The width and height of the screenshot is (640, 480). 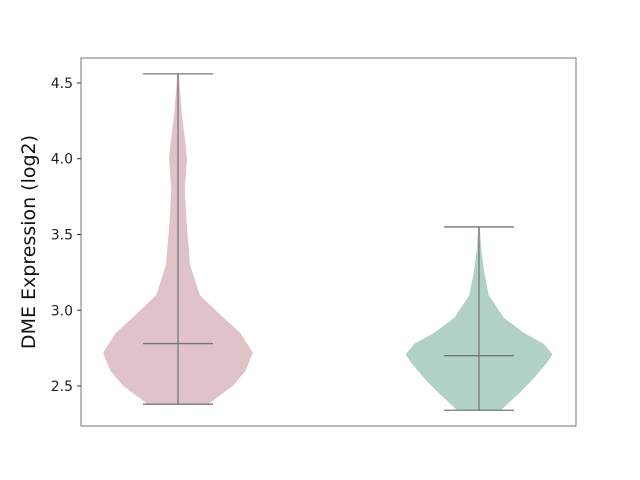 I want to click on y-tick-label: 4.5, so click(x=62, y=84).